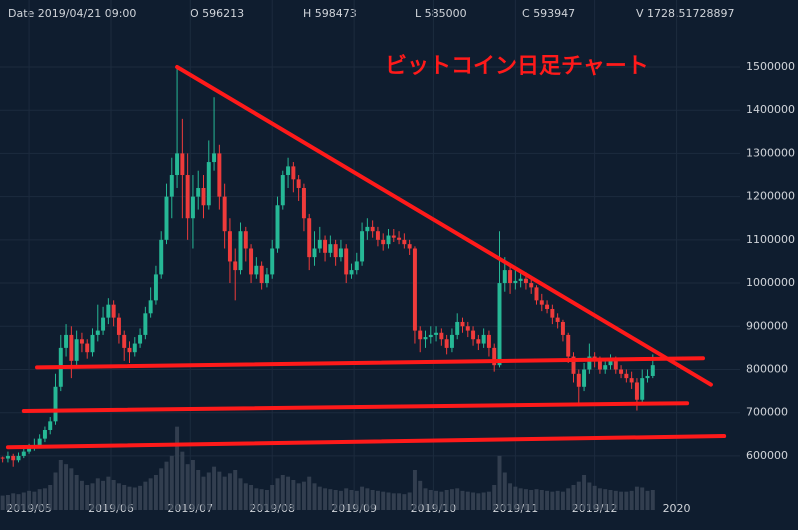  I want to click on y-tick-label: 1500000, so click(770, 66).